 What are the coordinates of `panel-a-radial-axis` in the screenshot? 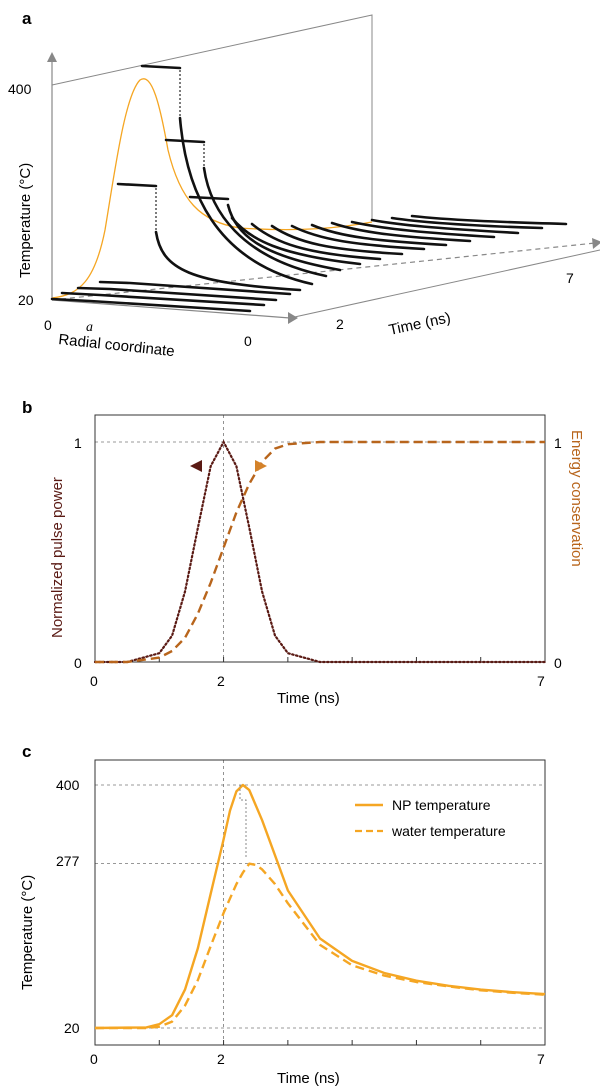 It's located at (171, 309).